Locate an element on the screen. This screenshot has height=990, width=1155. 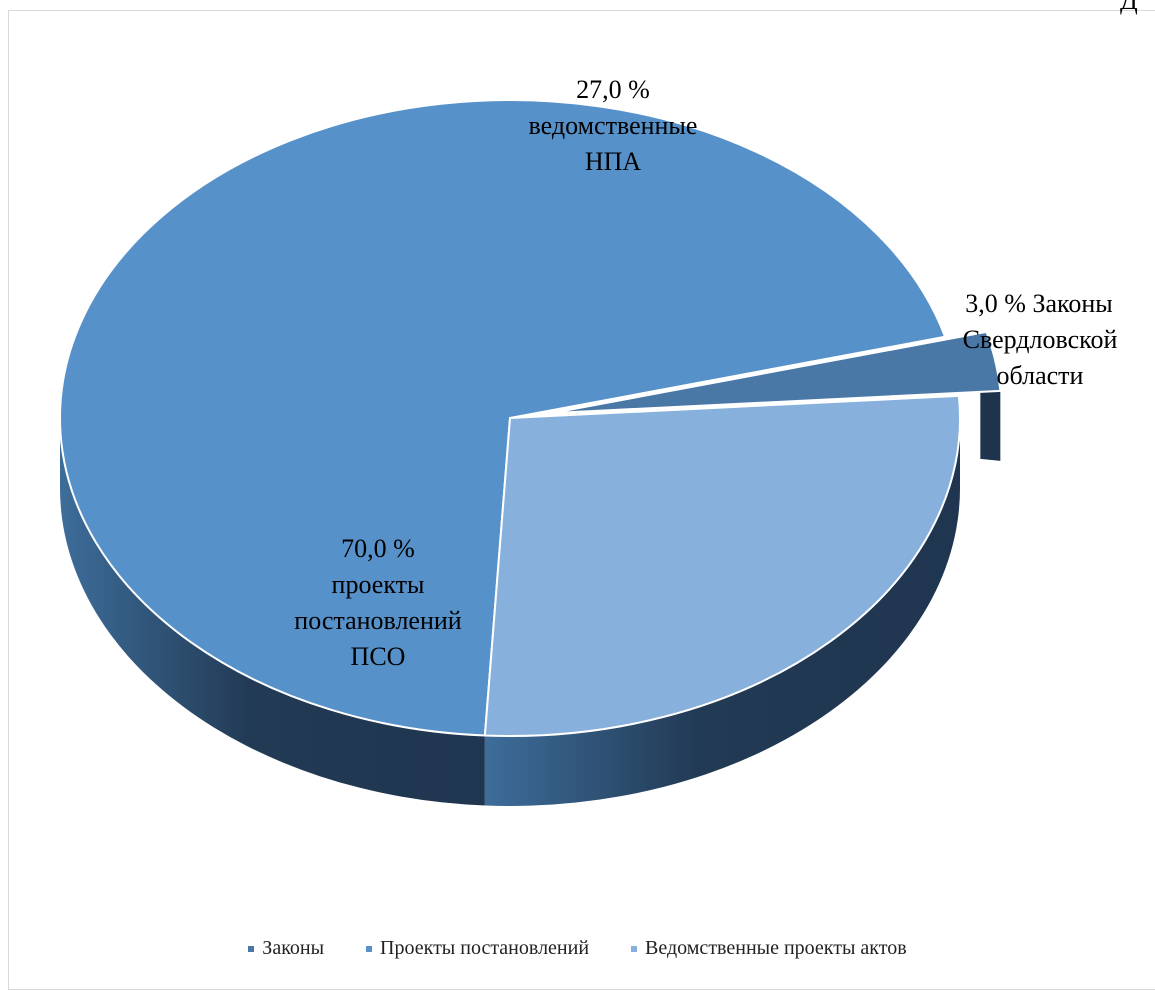
slice-vedomstvennye is located at coordinates (722, 565).